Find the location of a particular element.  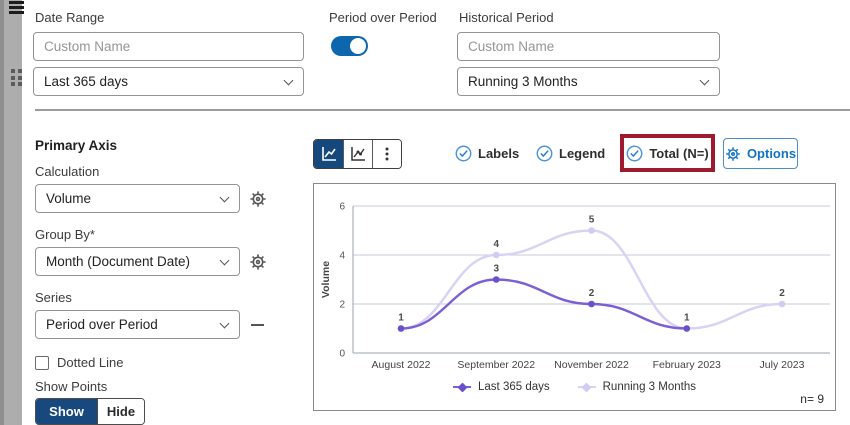

data-label: 3 is located at coordinates (496, 269).